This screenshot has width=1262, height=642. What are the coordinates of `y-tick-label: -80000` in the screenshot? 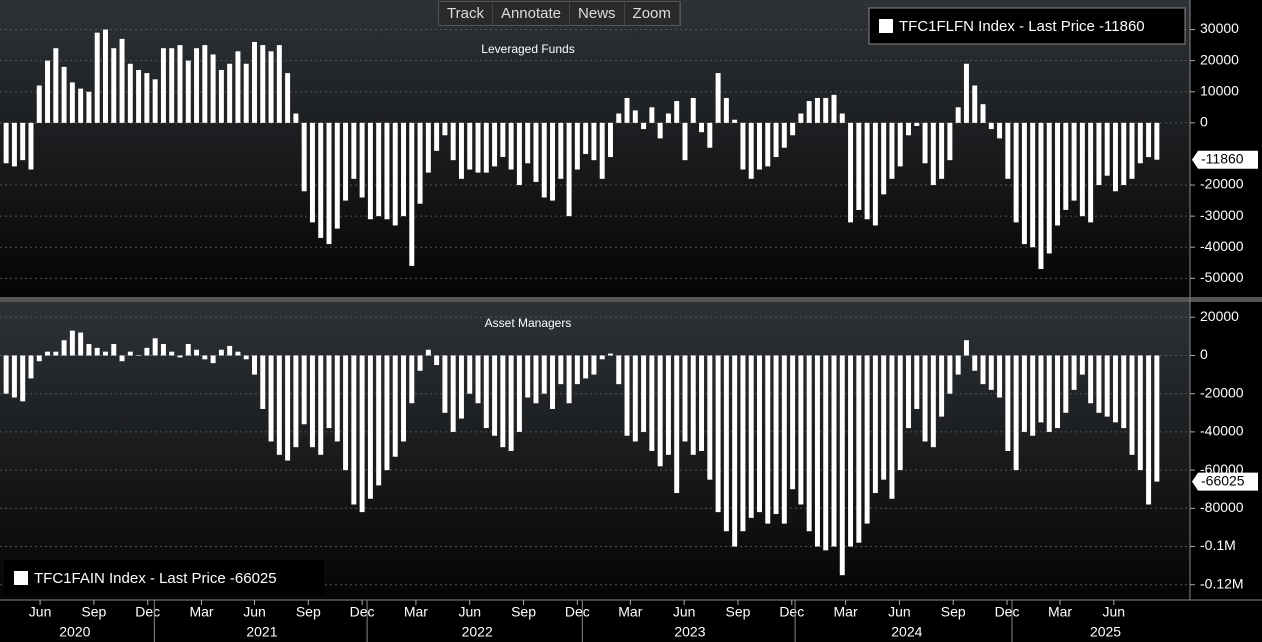 It's located at (1222, 507).